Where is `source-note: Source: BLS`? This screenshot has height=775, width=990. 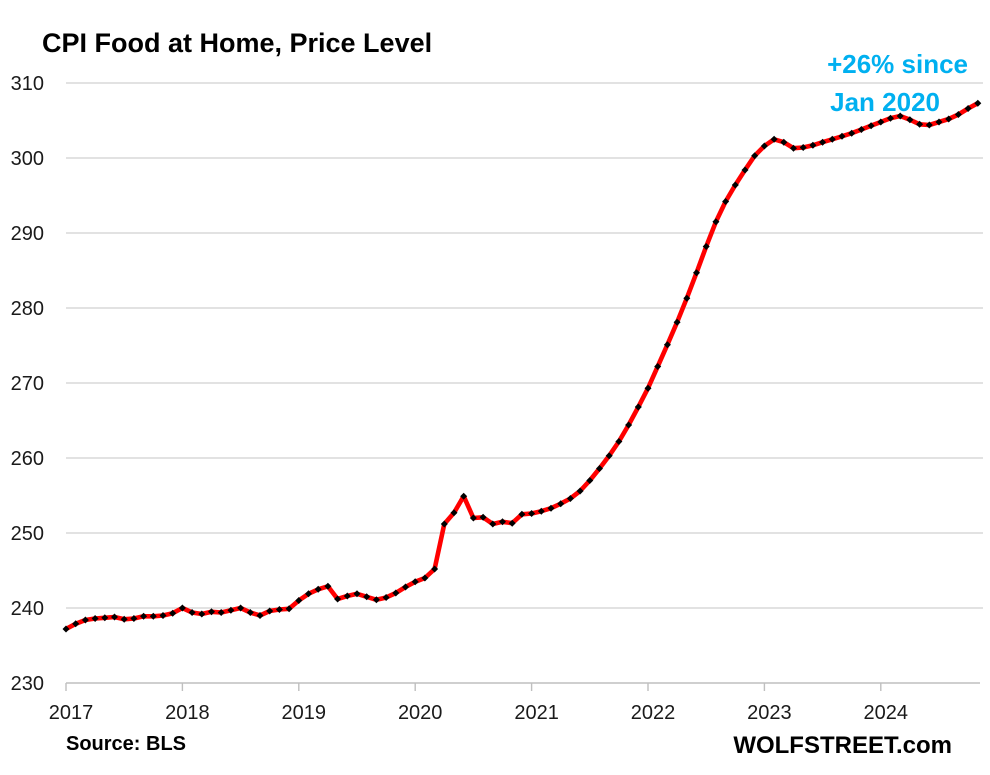
source-note: Source: BLS is located at coordinates (126, 744).